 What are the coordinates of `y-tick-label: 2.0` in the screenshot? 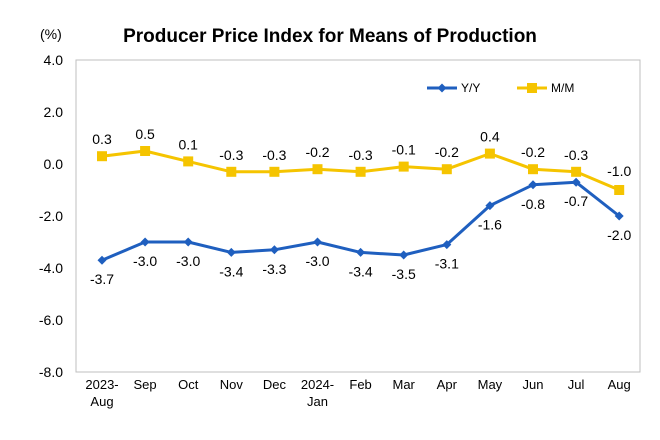 It's located at (54, 112).